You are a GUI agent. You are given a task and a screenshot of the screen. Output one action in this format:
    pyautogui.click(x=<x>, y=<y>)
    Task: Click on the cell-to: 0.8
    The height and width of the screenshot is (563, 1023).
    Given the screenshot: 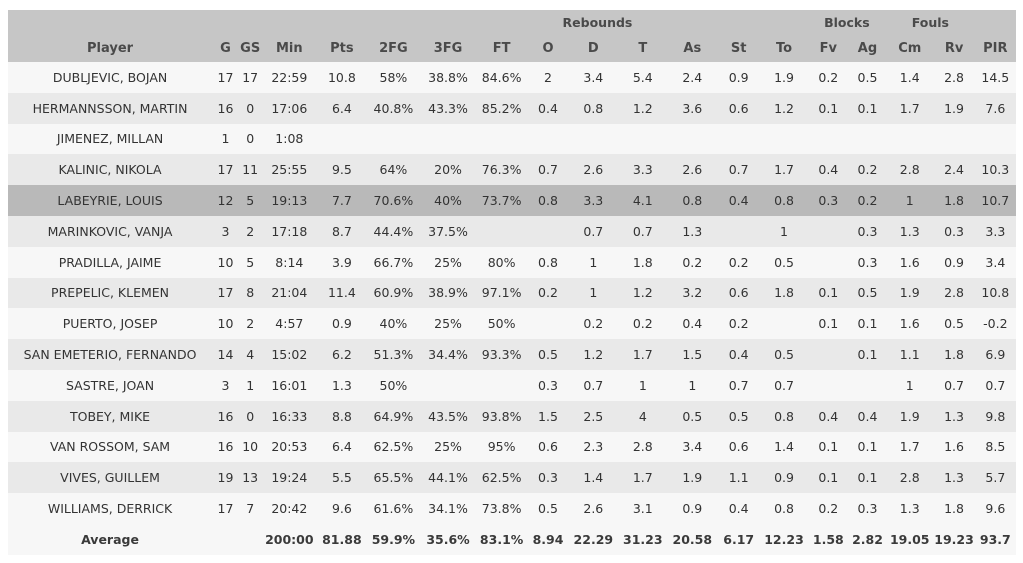 What is the action you would take?
    pyautogui.click(x=784, y=416)
    